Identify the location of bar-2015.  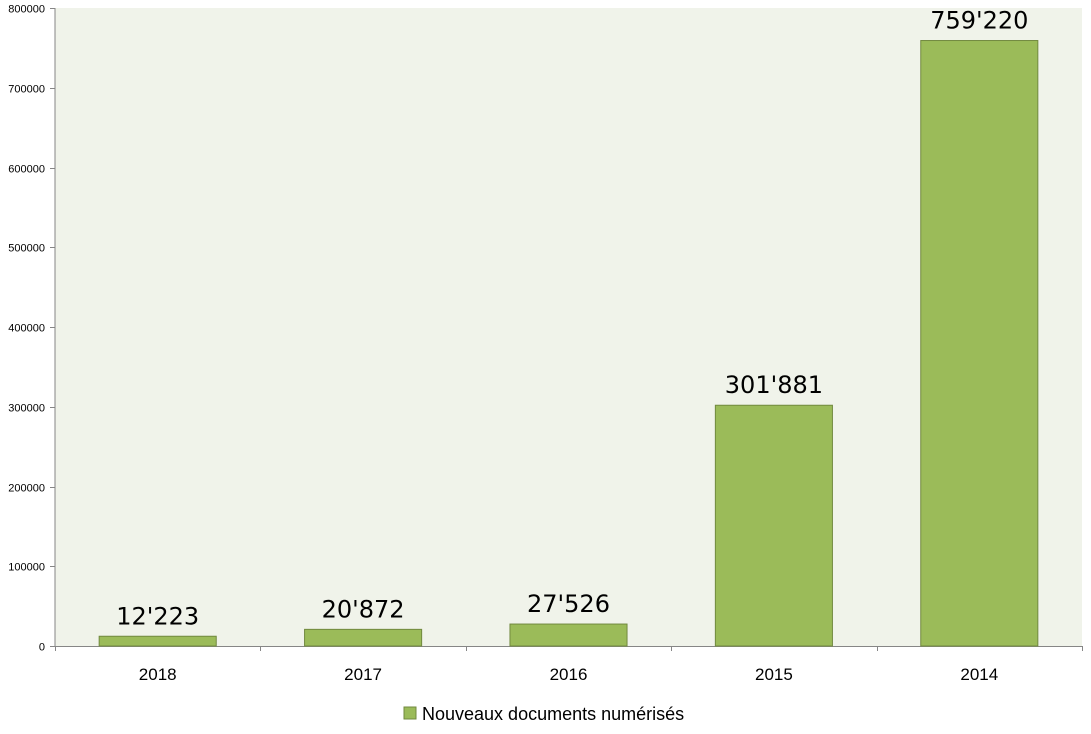
(773, 525).